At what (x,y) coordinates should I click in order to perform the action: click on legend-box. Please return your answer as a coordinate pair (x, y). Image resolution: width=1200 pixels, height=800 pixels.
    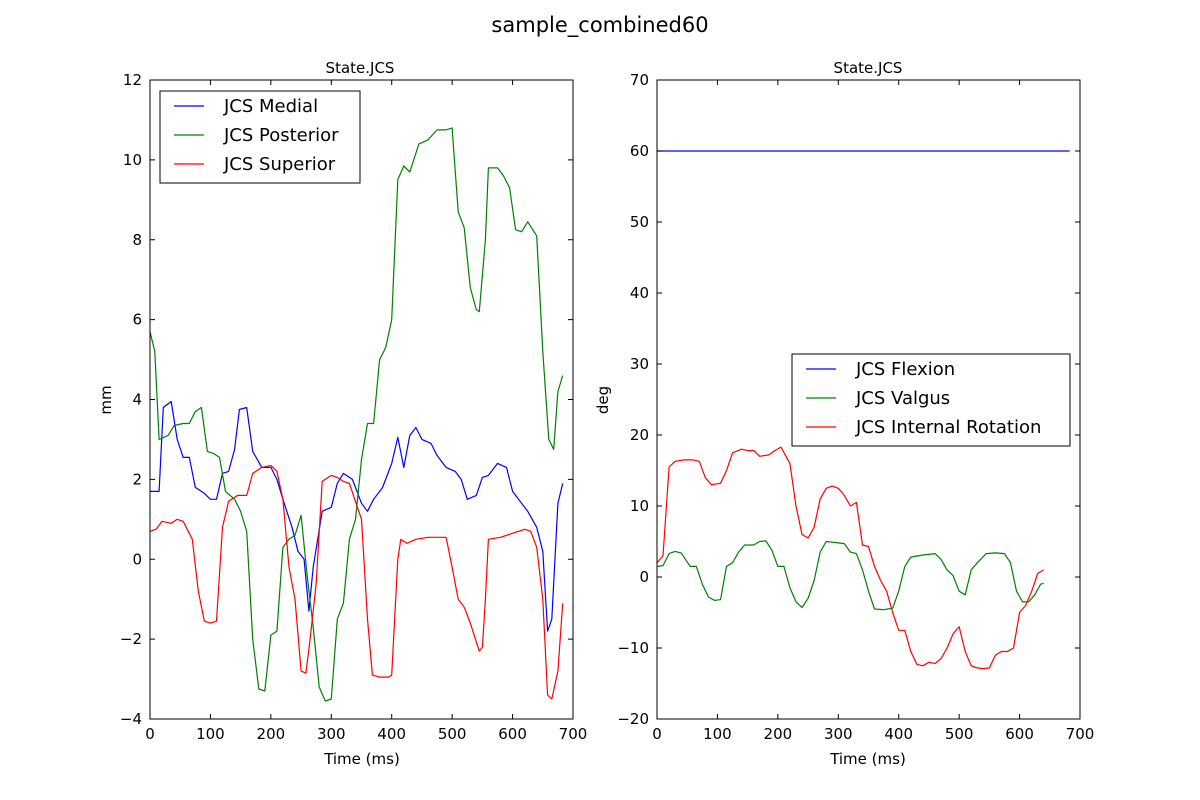
    Looking at the image, I should click on (931, 400).